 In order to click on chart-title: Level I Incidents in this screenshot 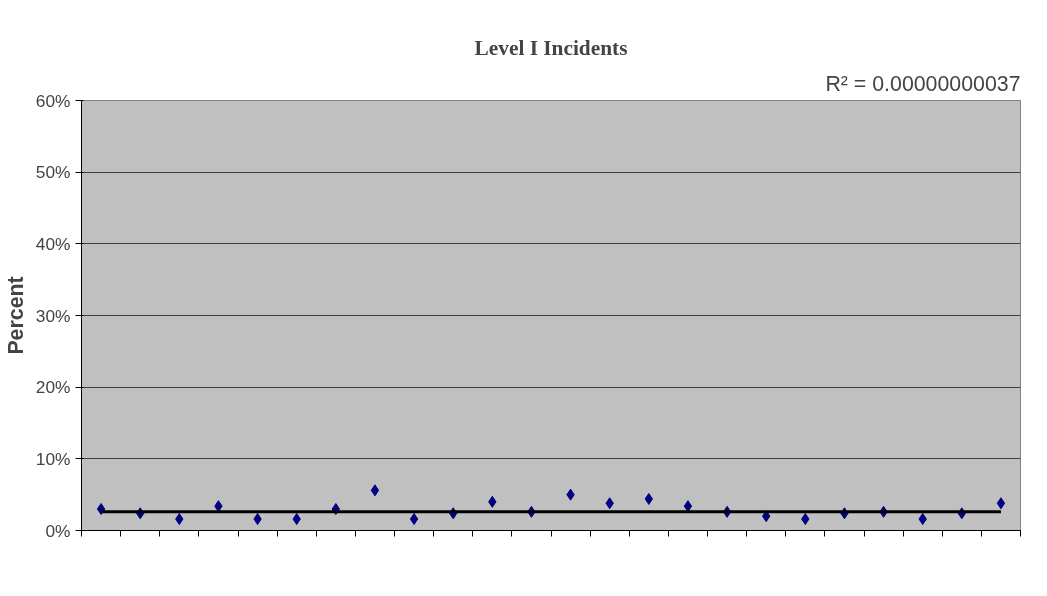, I will do `click(551, 47)`.